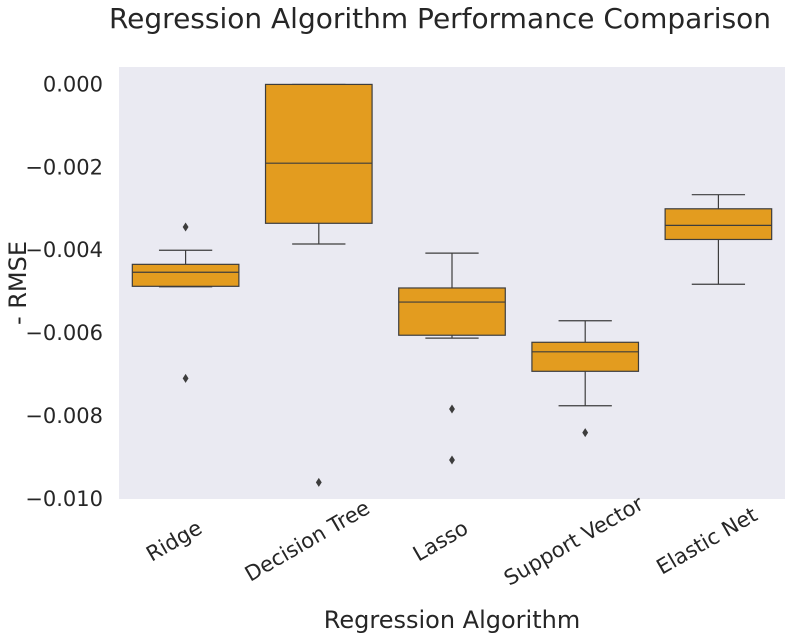 The height and width of the screenshot is (644, 806). I want to click on y-tick-label: −0.002, so click(64, 167).